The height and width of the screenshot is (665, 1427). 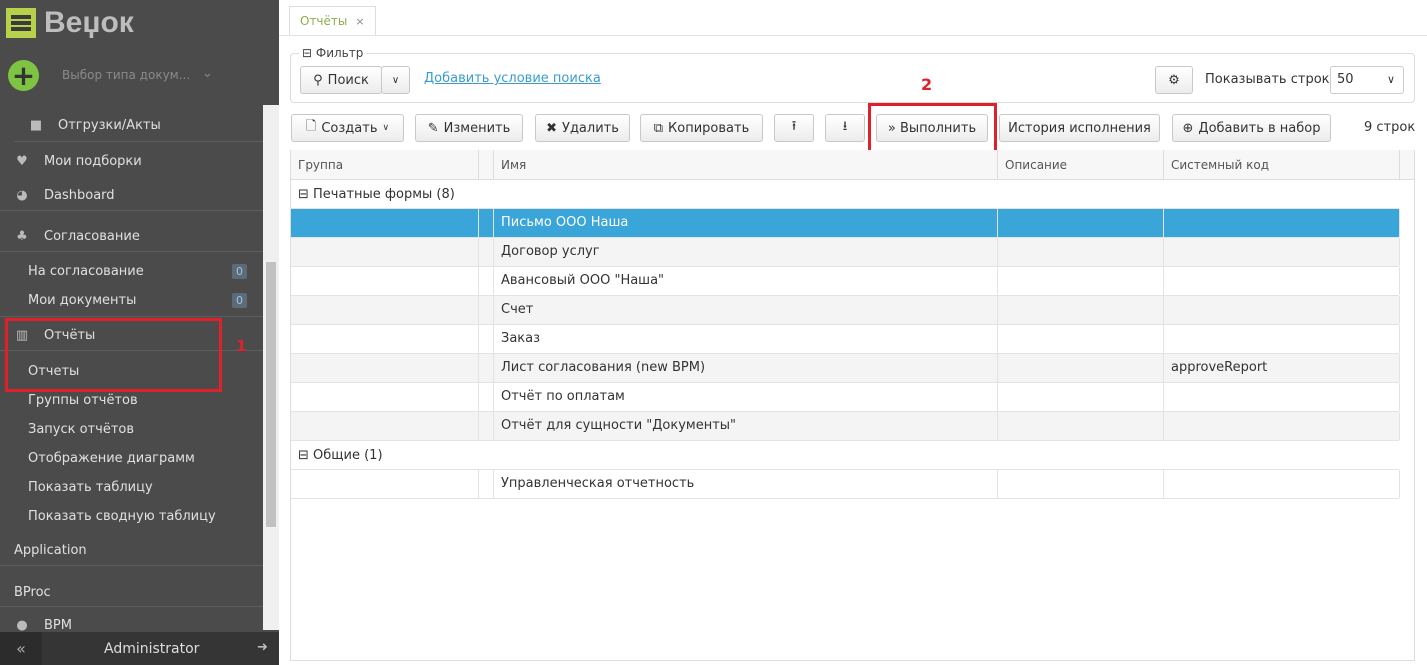 What do you see at coordinates (131, 458) in the screenshot?
I see `sidebar-item-charts: Отображение диаграмм` at bounding box center [131, 458].